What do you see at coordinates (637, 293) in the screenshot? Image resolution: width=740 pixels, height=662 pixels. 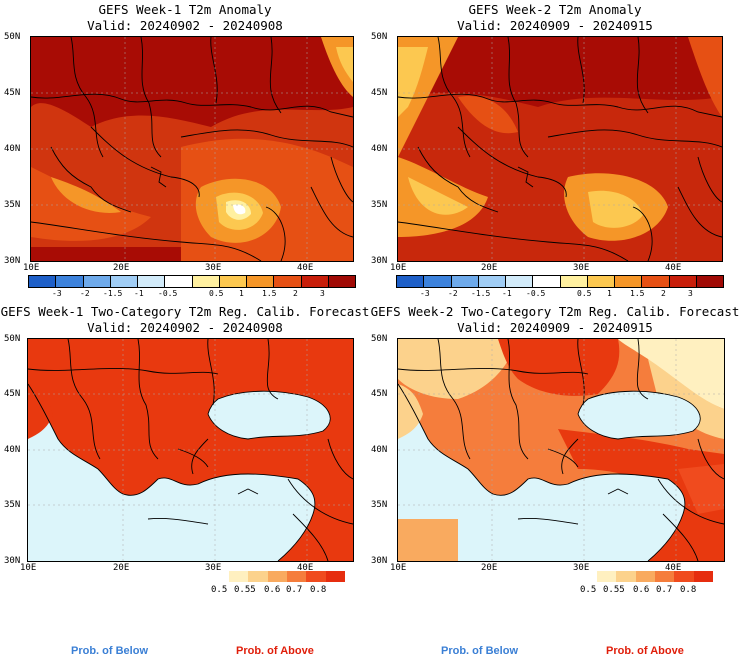 I see `colorbar-label: 1.5` at bounding box center [637, 293].